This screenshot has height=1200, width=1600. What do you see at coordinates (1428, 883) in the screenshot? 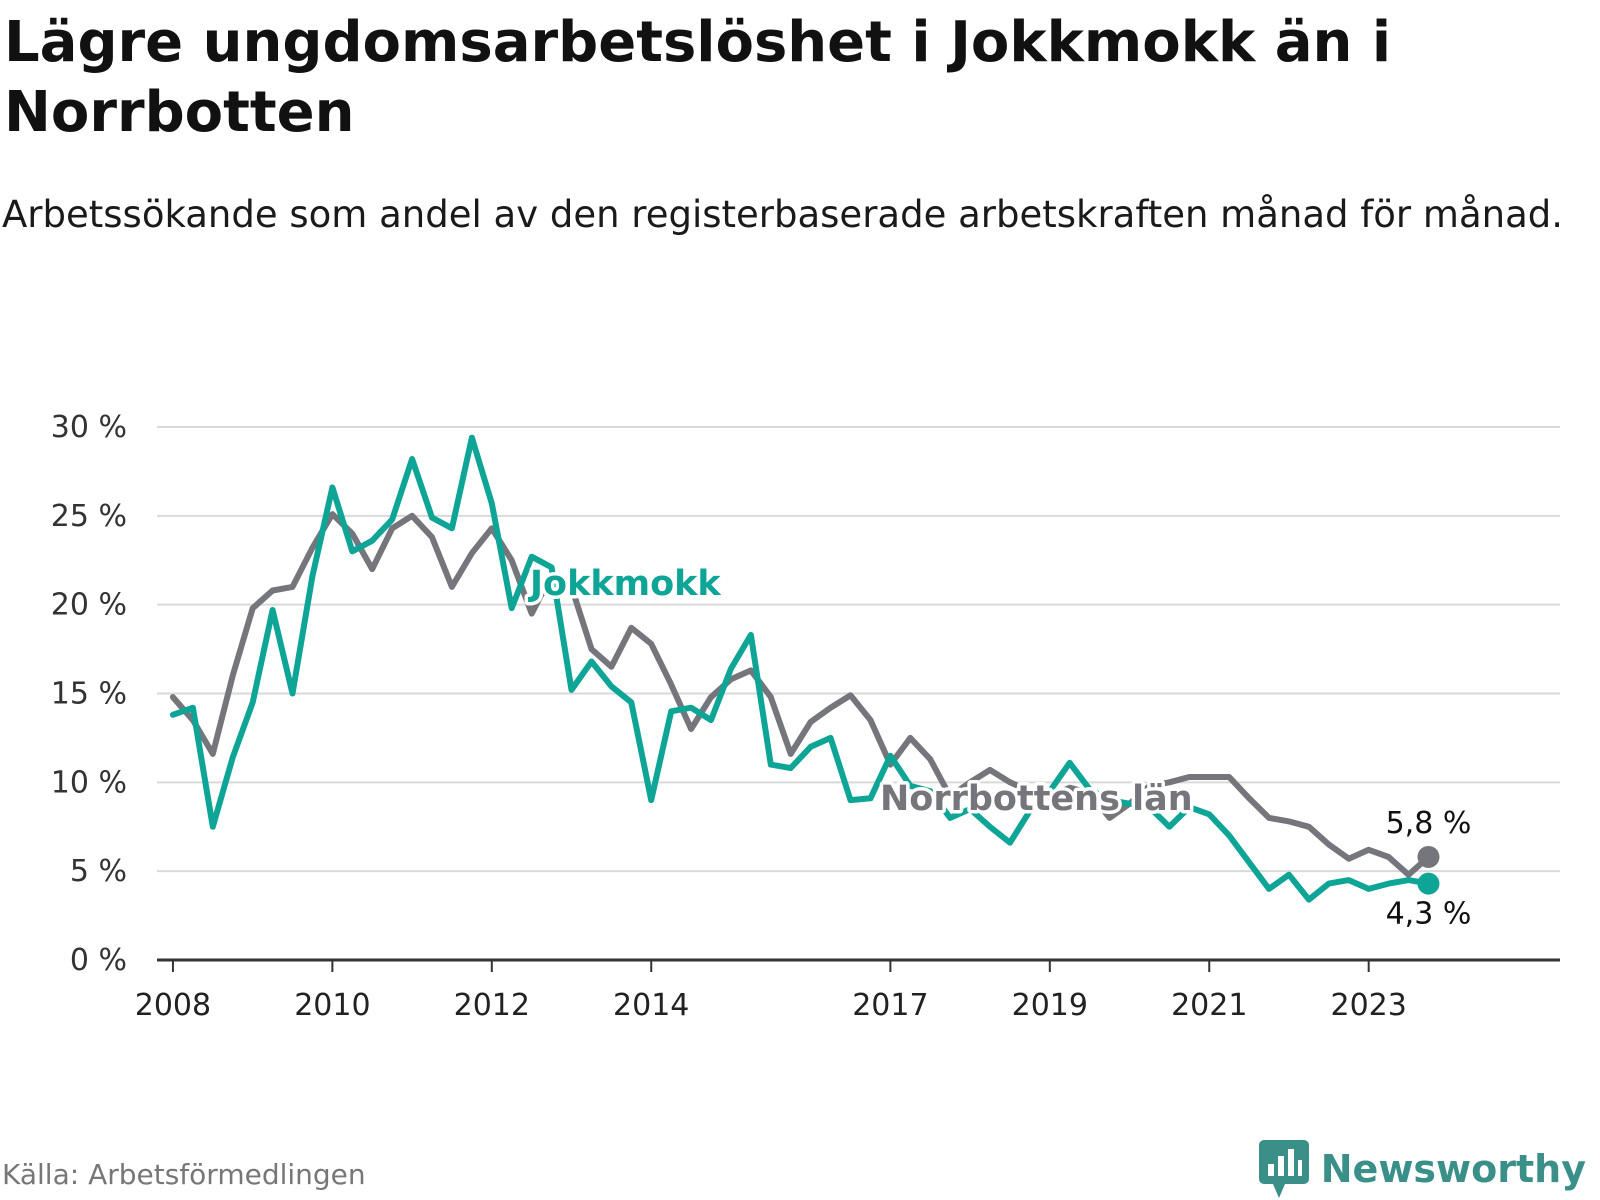
I see `end-marker-jokkmokk` at bounding box center [1428, 883].